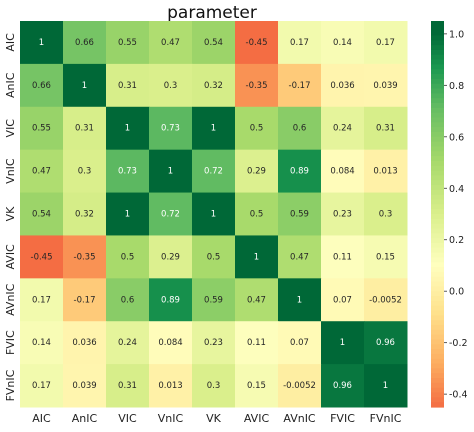 This screenshot has width=474, height=432. Describe the element at coordinates (257, 418) in the screenshot. I see `x-tick-label: AVIC` at that location.